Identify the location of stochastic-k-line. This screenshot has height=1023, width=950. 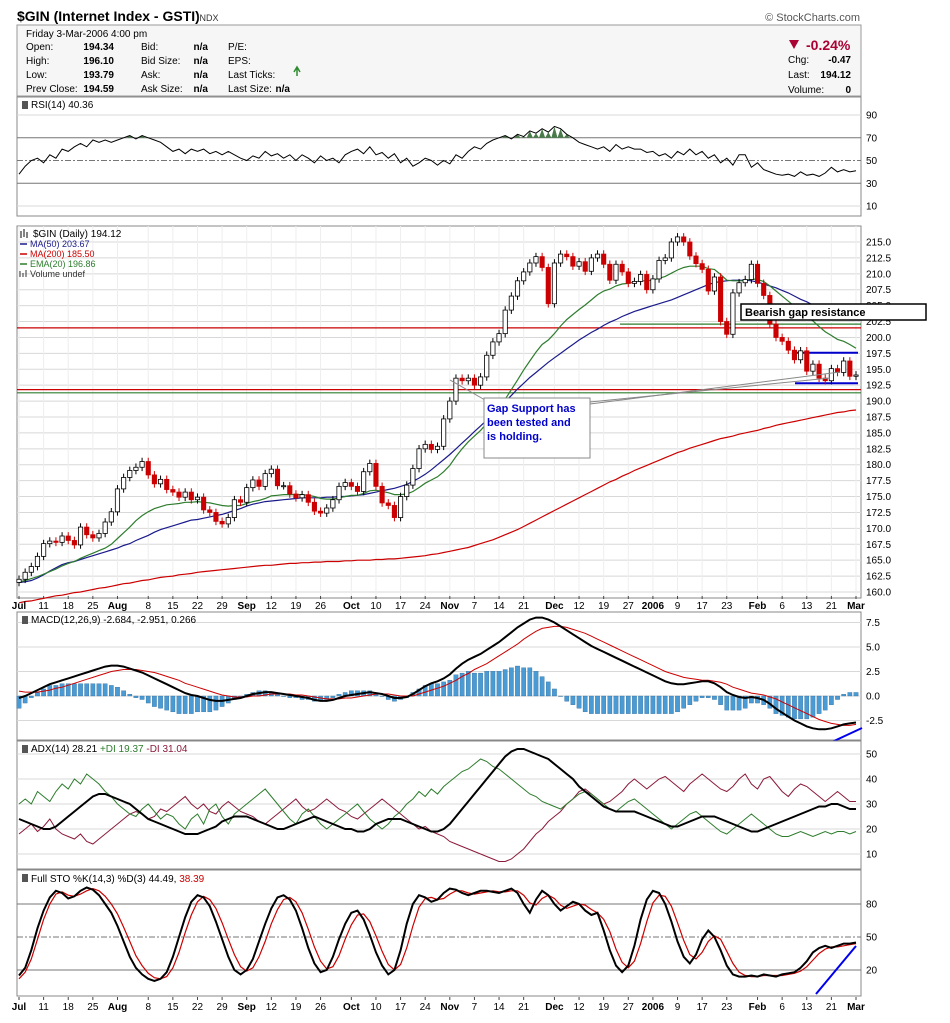
(437, 934).